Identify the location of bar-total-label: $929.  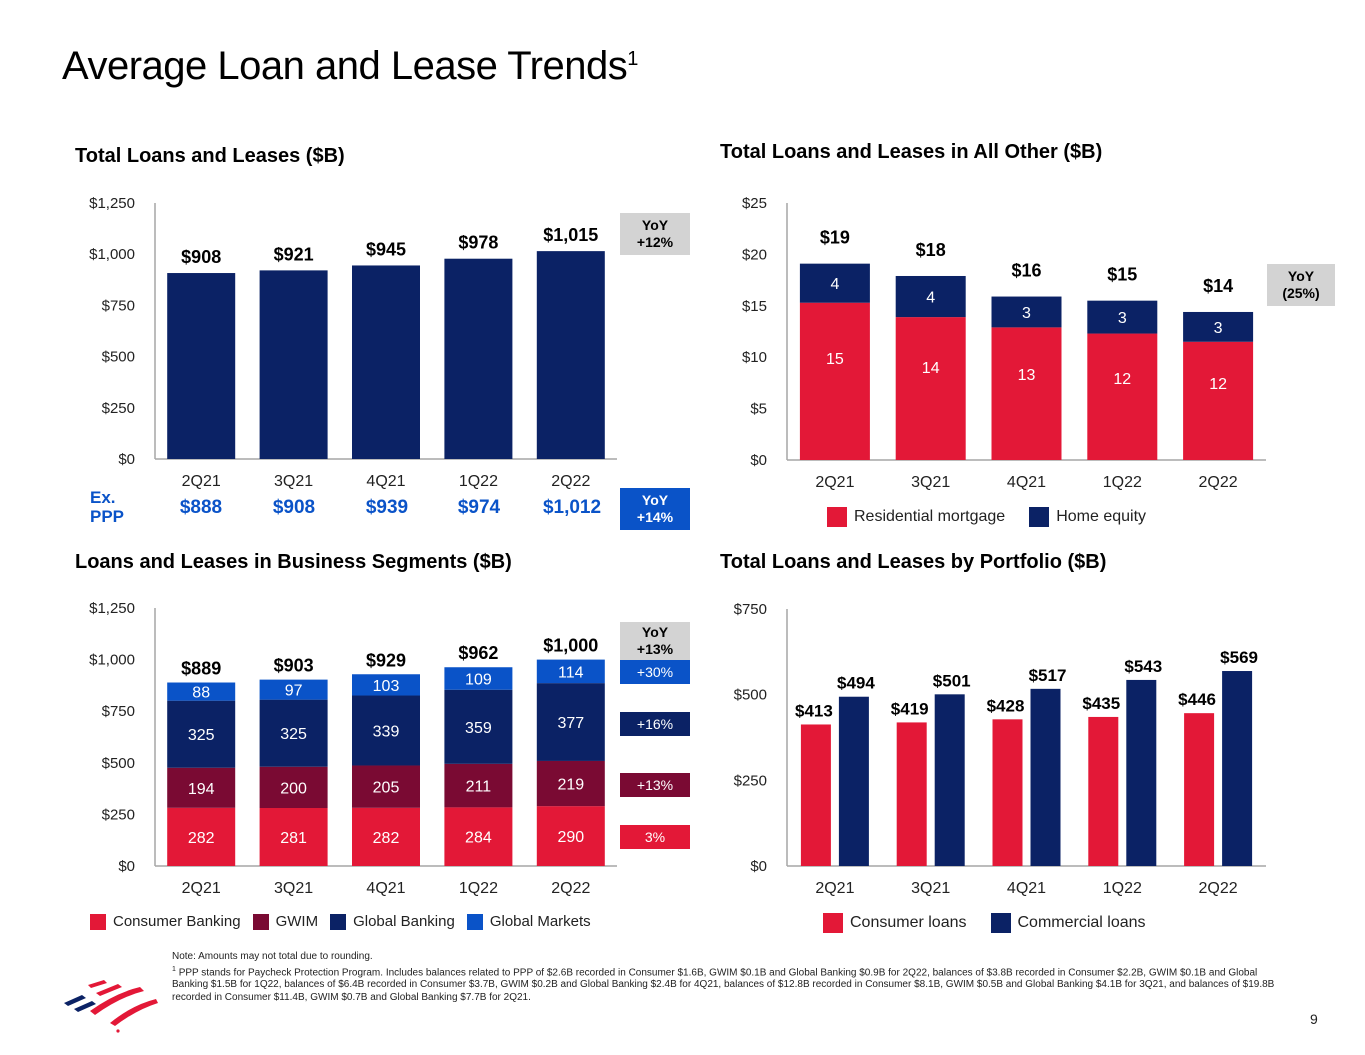
(386, 660).